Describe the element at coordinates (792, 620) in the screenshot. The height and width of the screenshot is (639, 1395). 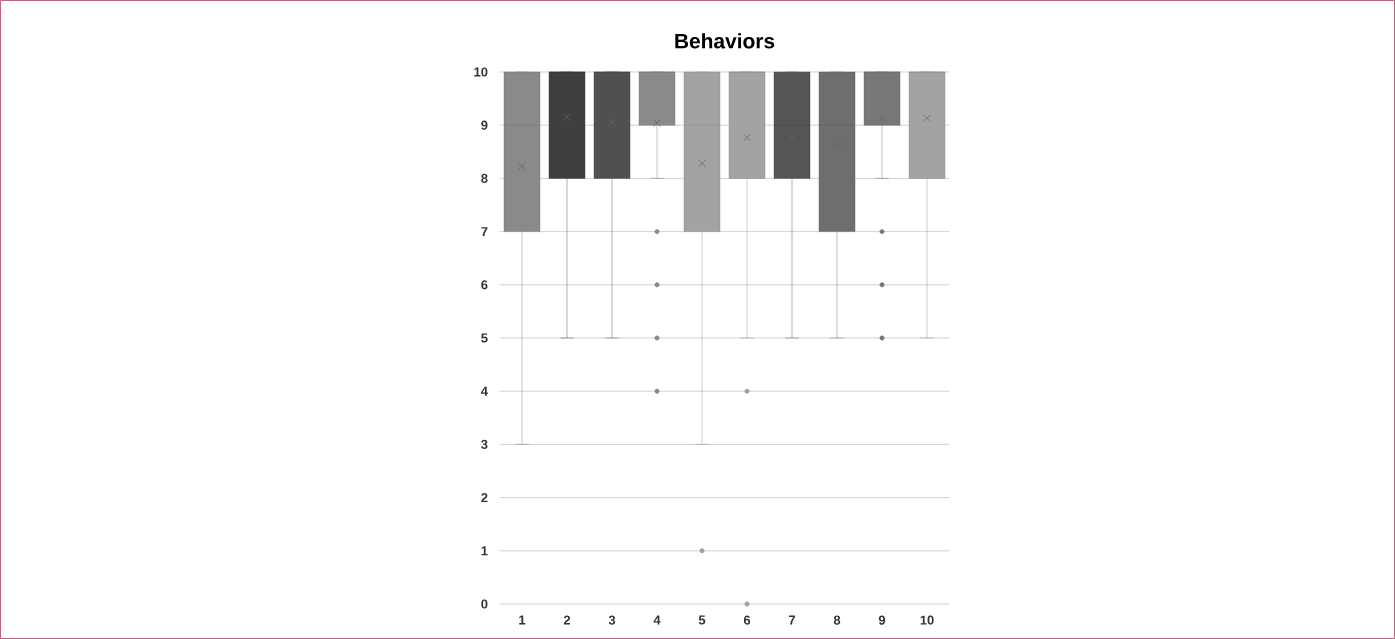
I see `x-tick-label: 7` at that location.